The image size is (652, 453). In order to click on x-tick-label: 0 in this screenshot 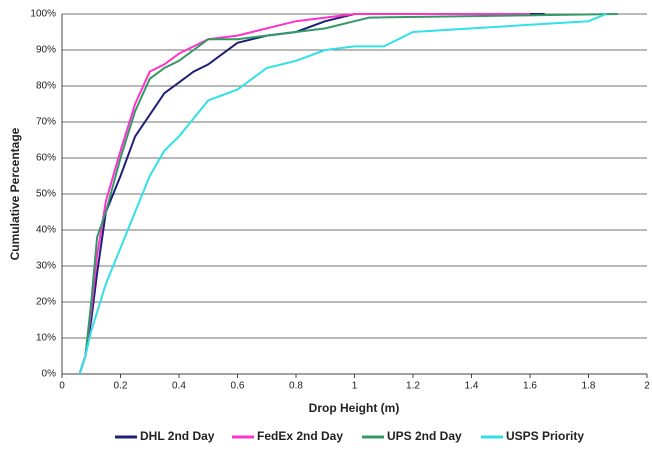, I will do `click(62, 386)`.